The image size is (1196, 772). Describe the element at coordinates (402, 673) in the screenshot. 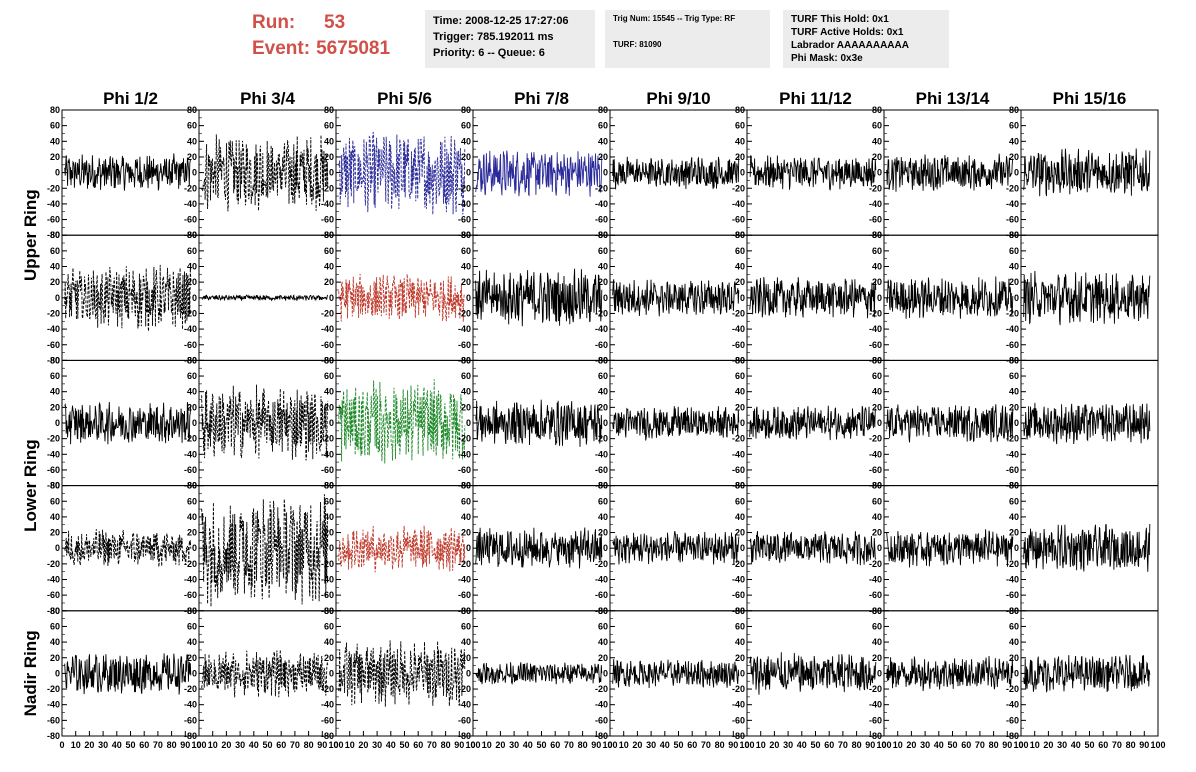

I see `waveform-trace-r5-c3` at that location.